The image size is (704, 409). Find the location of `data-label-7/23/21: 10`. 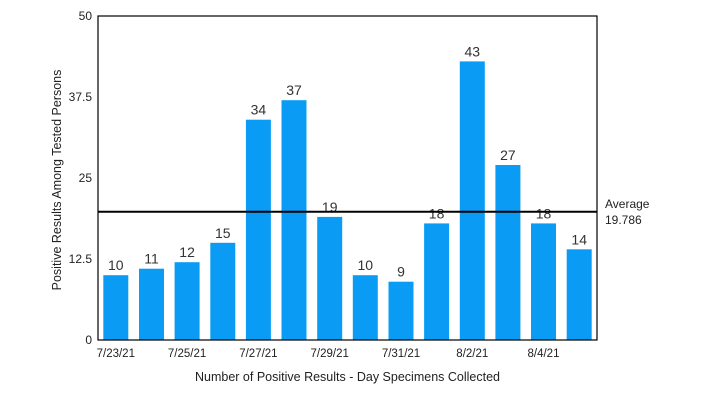

data-label-7/23/21: 10 is located at coordinates (116, 265).